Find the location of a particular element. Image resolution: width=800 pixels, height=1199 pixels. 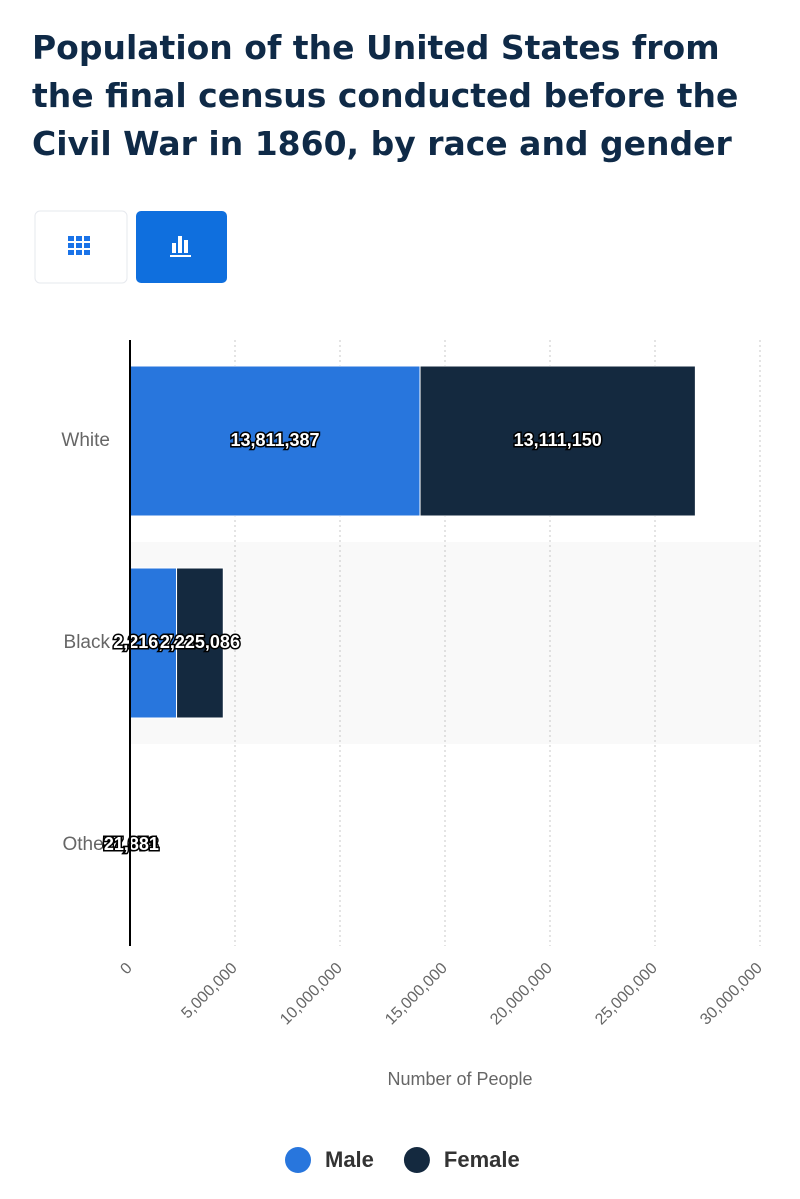

value-label: 2,225,086 is located at coordinates (200, 642).